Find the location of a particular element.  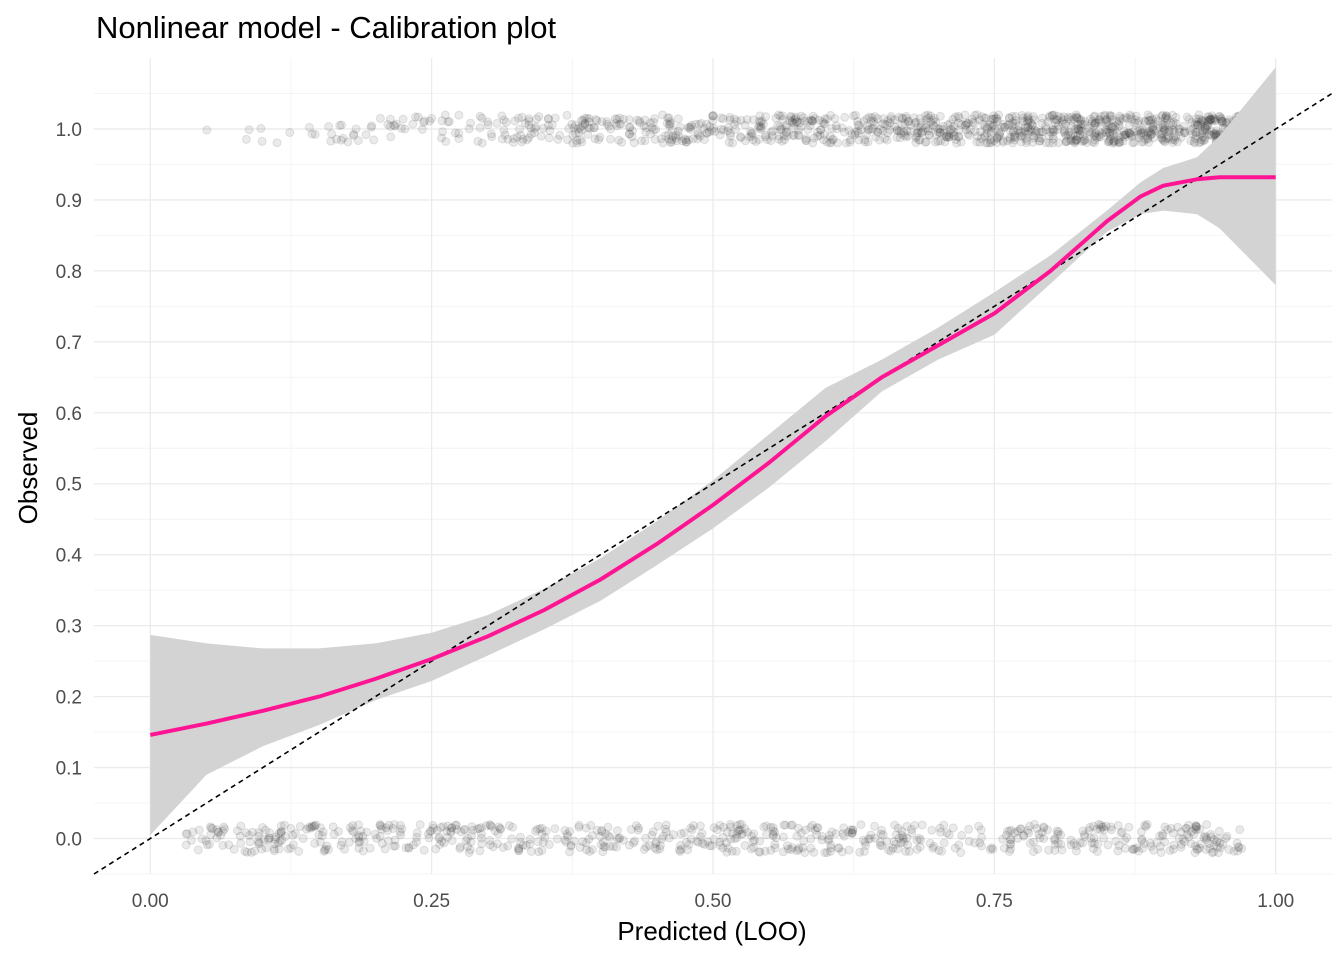

chart-title: Nonlinear model - Calibration plot is located at coordinates (326, 27).